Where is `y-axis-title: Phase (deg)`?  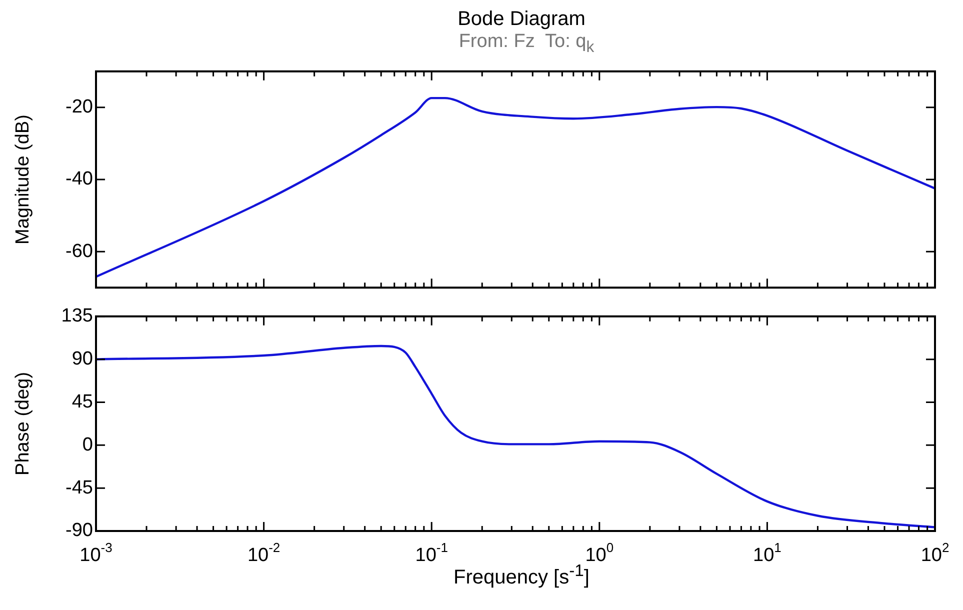
y-axis-title: Phase (deg) is located at coordinates (23, 424).